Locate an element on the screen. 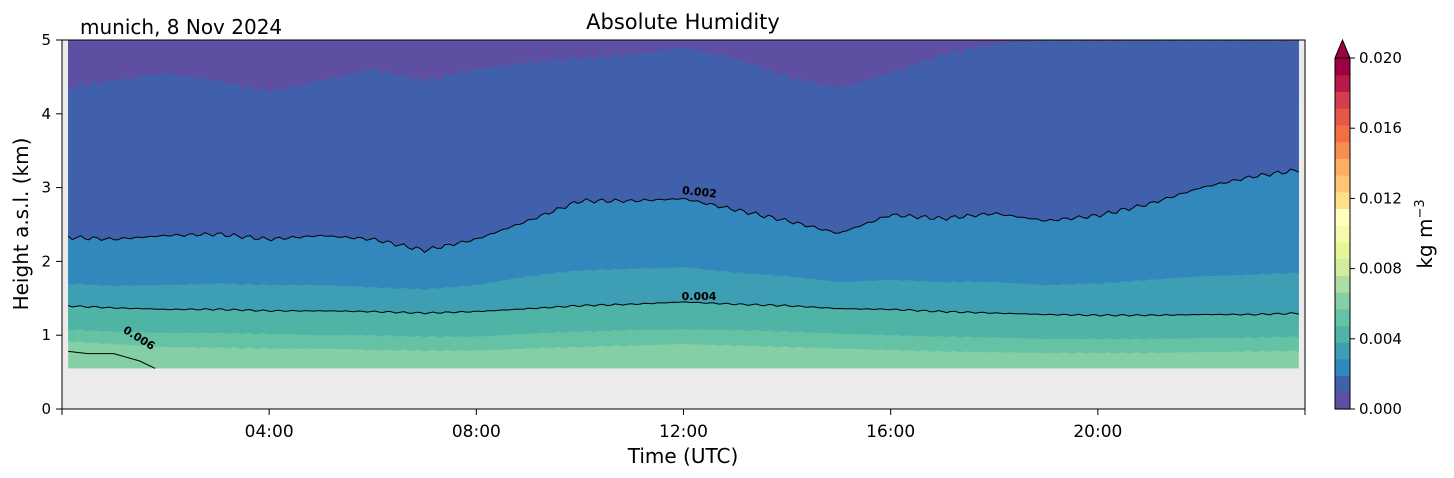 This screenshot has height=478, width=1454. y-tick-label: 2 is located at coordinates (46, 261).